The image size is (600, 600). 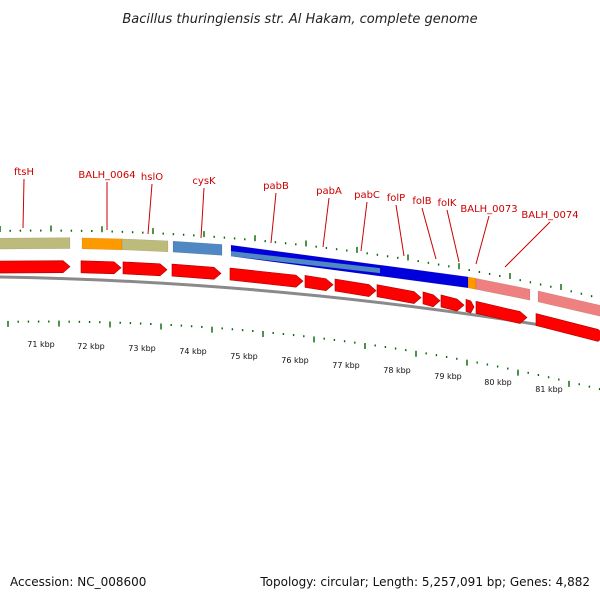 What do you see at coordinates (295, 360) in the screenshot?
I see `kbp-label-76: 76 kbp` at bounding box center [295, 360].